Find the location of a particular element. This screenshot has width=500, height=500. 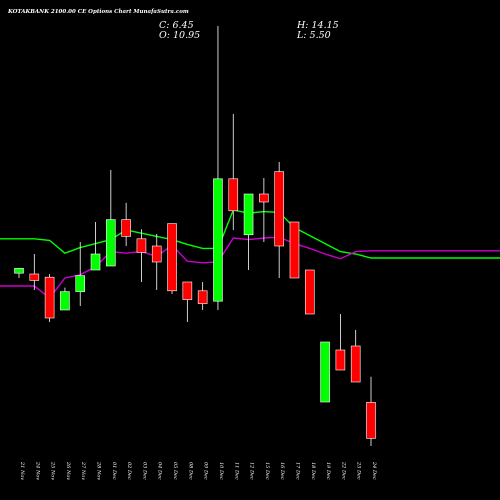

x-tick-label: 10 Dec is located at coordinates (221, 471).